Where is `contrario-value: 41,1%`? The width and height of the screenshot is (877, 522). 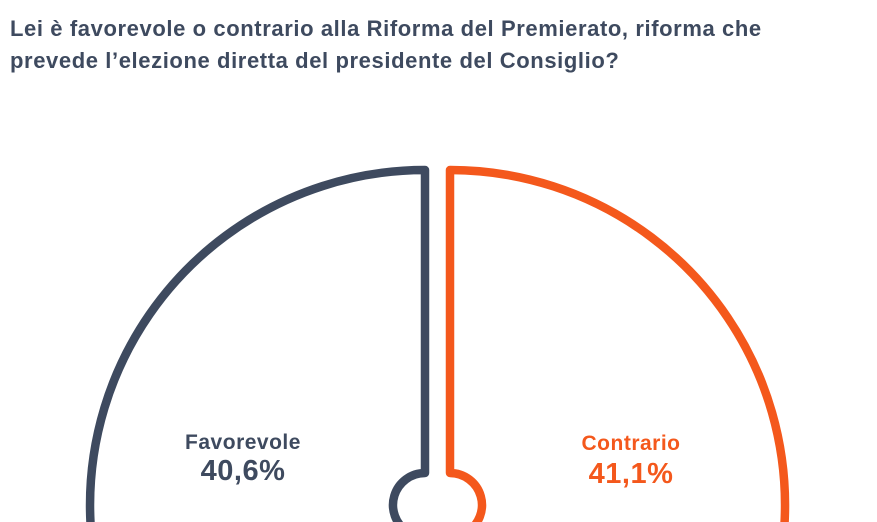 contrario-value: 41,1% is located at coordinates (631, 474).